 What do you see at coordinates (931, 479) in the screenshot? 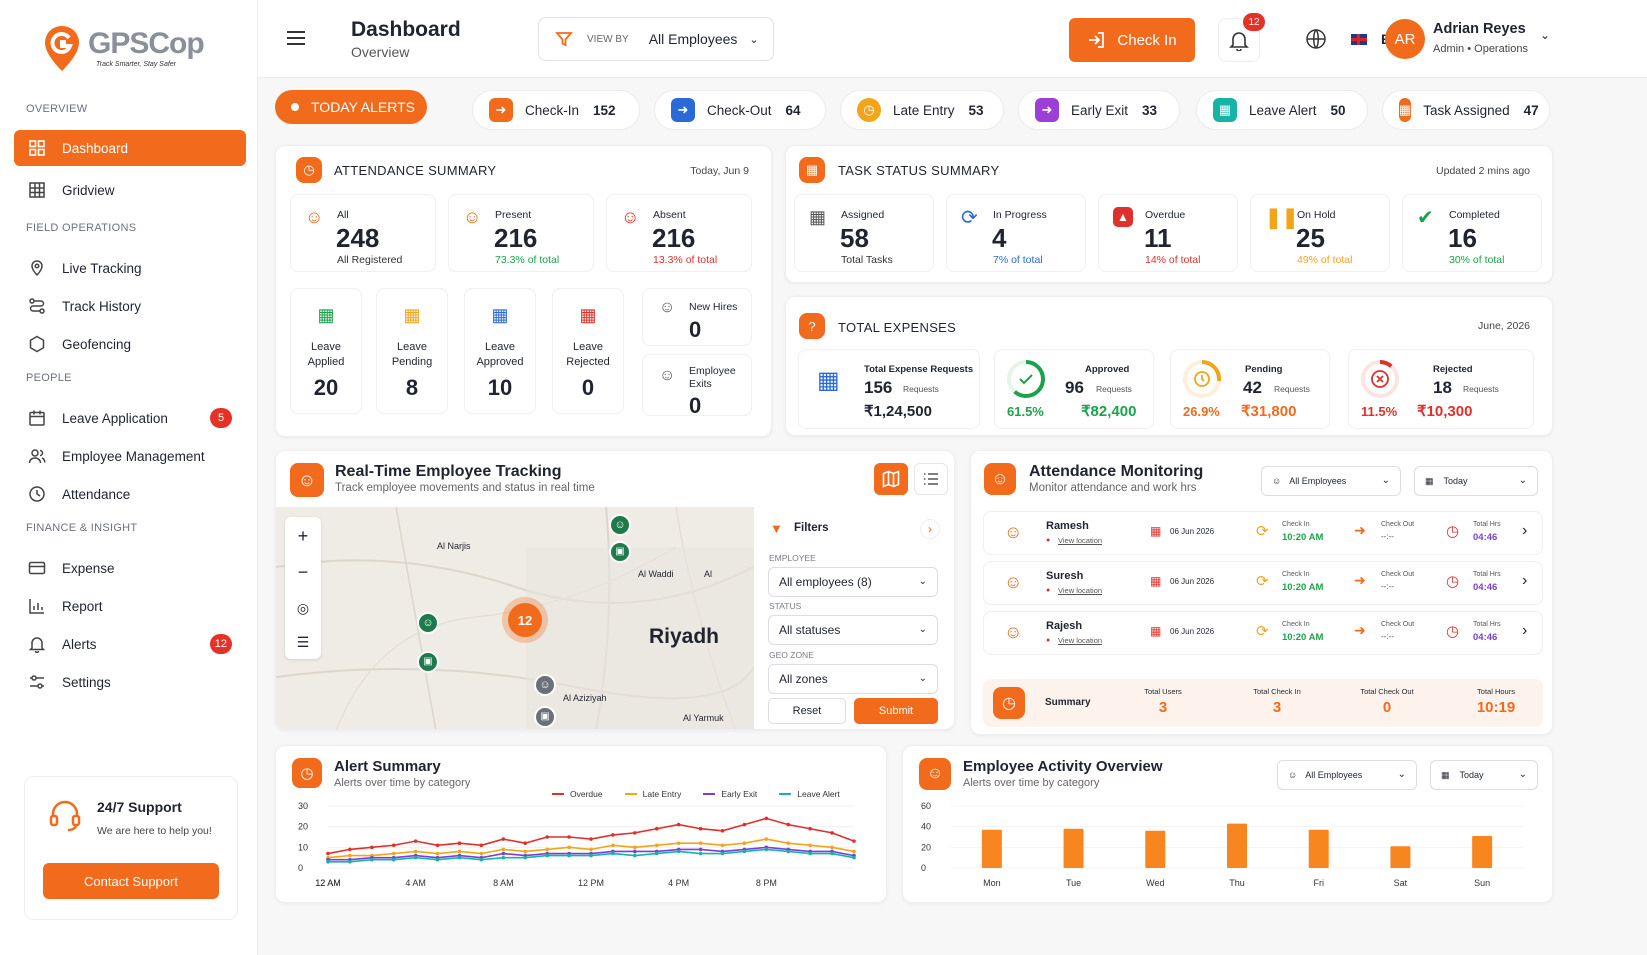
I see `list-view-toggle` at bounding box center [931, 479].